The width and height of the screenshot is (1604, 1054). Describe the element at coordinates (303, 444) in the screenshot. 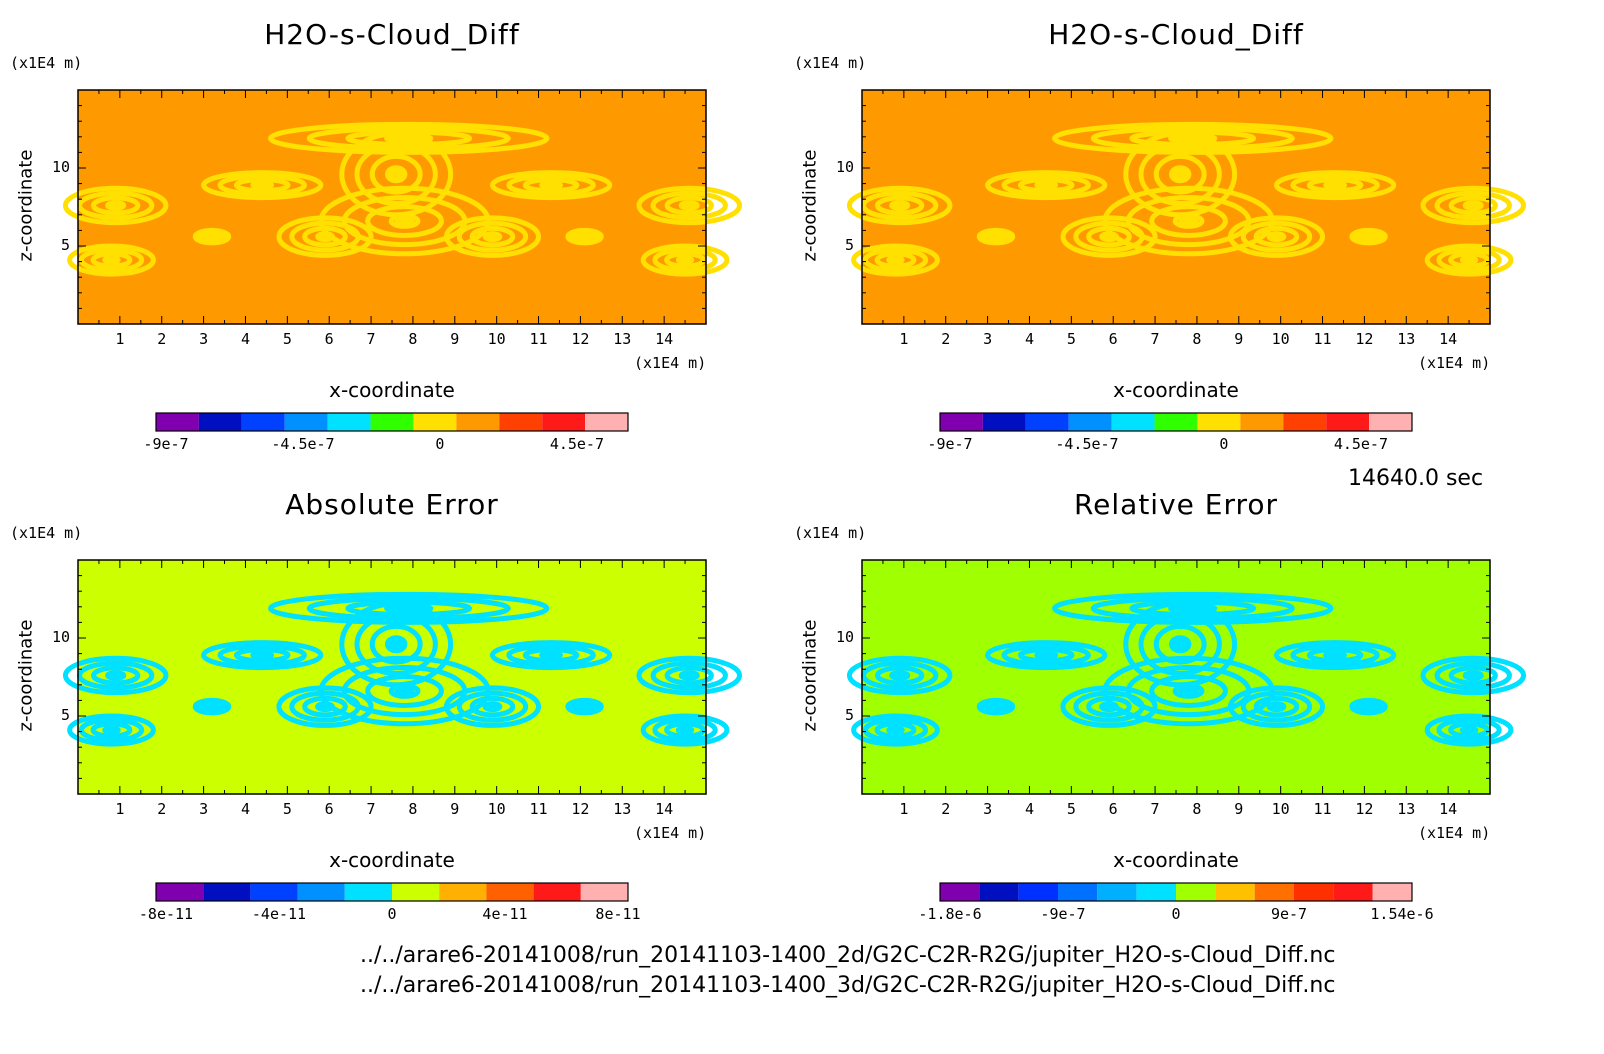

I see `colorbar-label: -4.5e-7` at that location.